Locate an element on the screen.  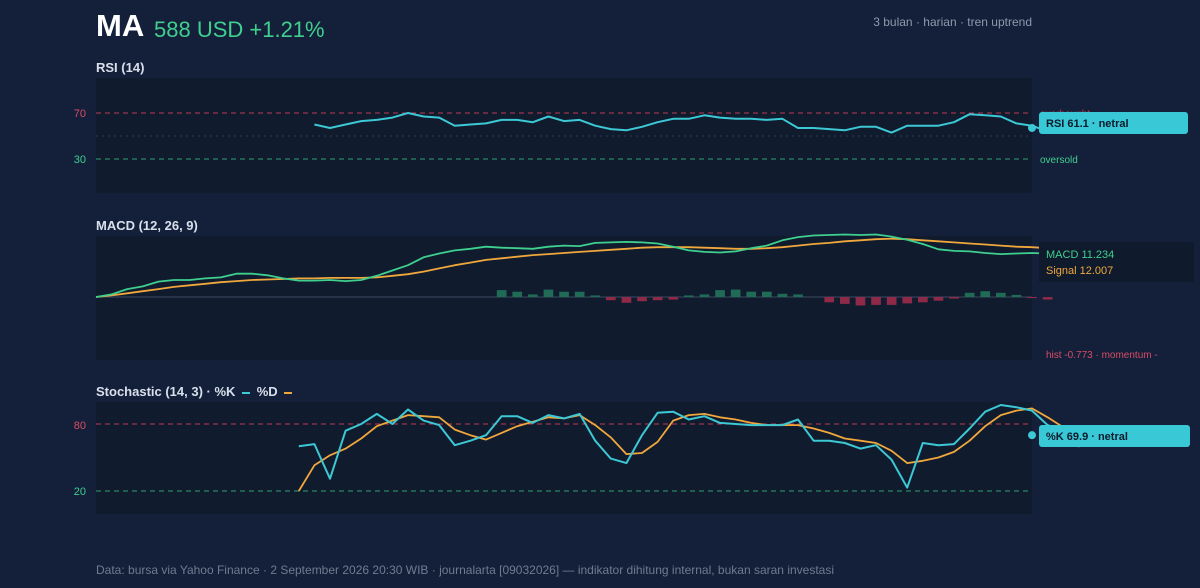
rsi-line is located at coordinates (689, 123).